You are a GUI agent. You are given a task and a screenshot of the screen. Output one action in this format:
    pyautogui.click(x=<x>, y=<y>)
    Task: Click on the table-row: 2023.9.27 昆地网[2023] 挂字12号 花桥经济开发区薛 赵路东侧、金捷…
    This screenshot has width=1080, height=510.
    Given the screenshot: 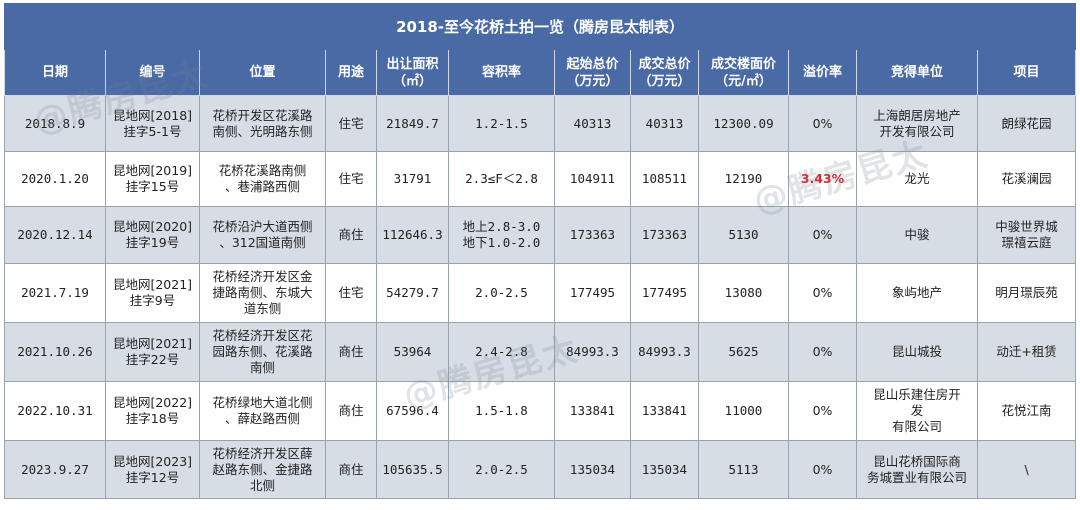 What is the action you would take?
    pyautogui.click(x=540, y=469)
    